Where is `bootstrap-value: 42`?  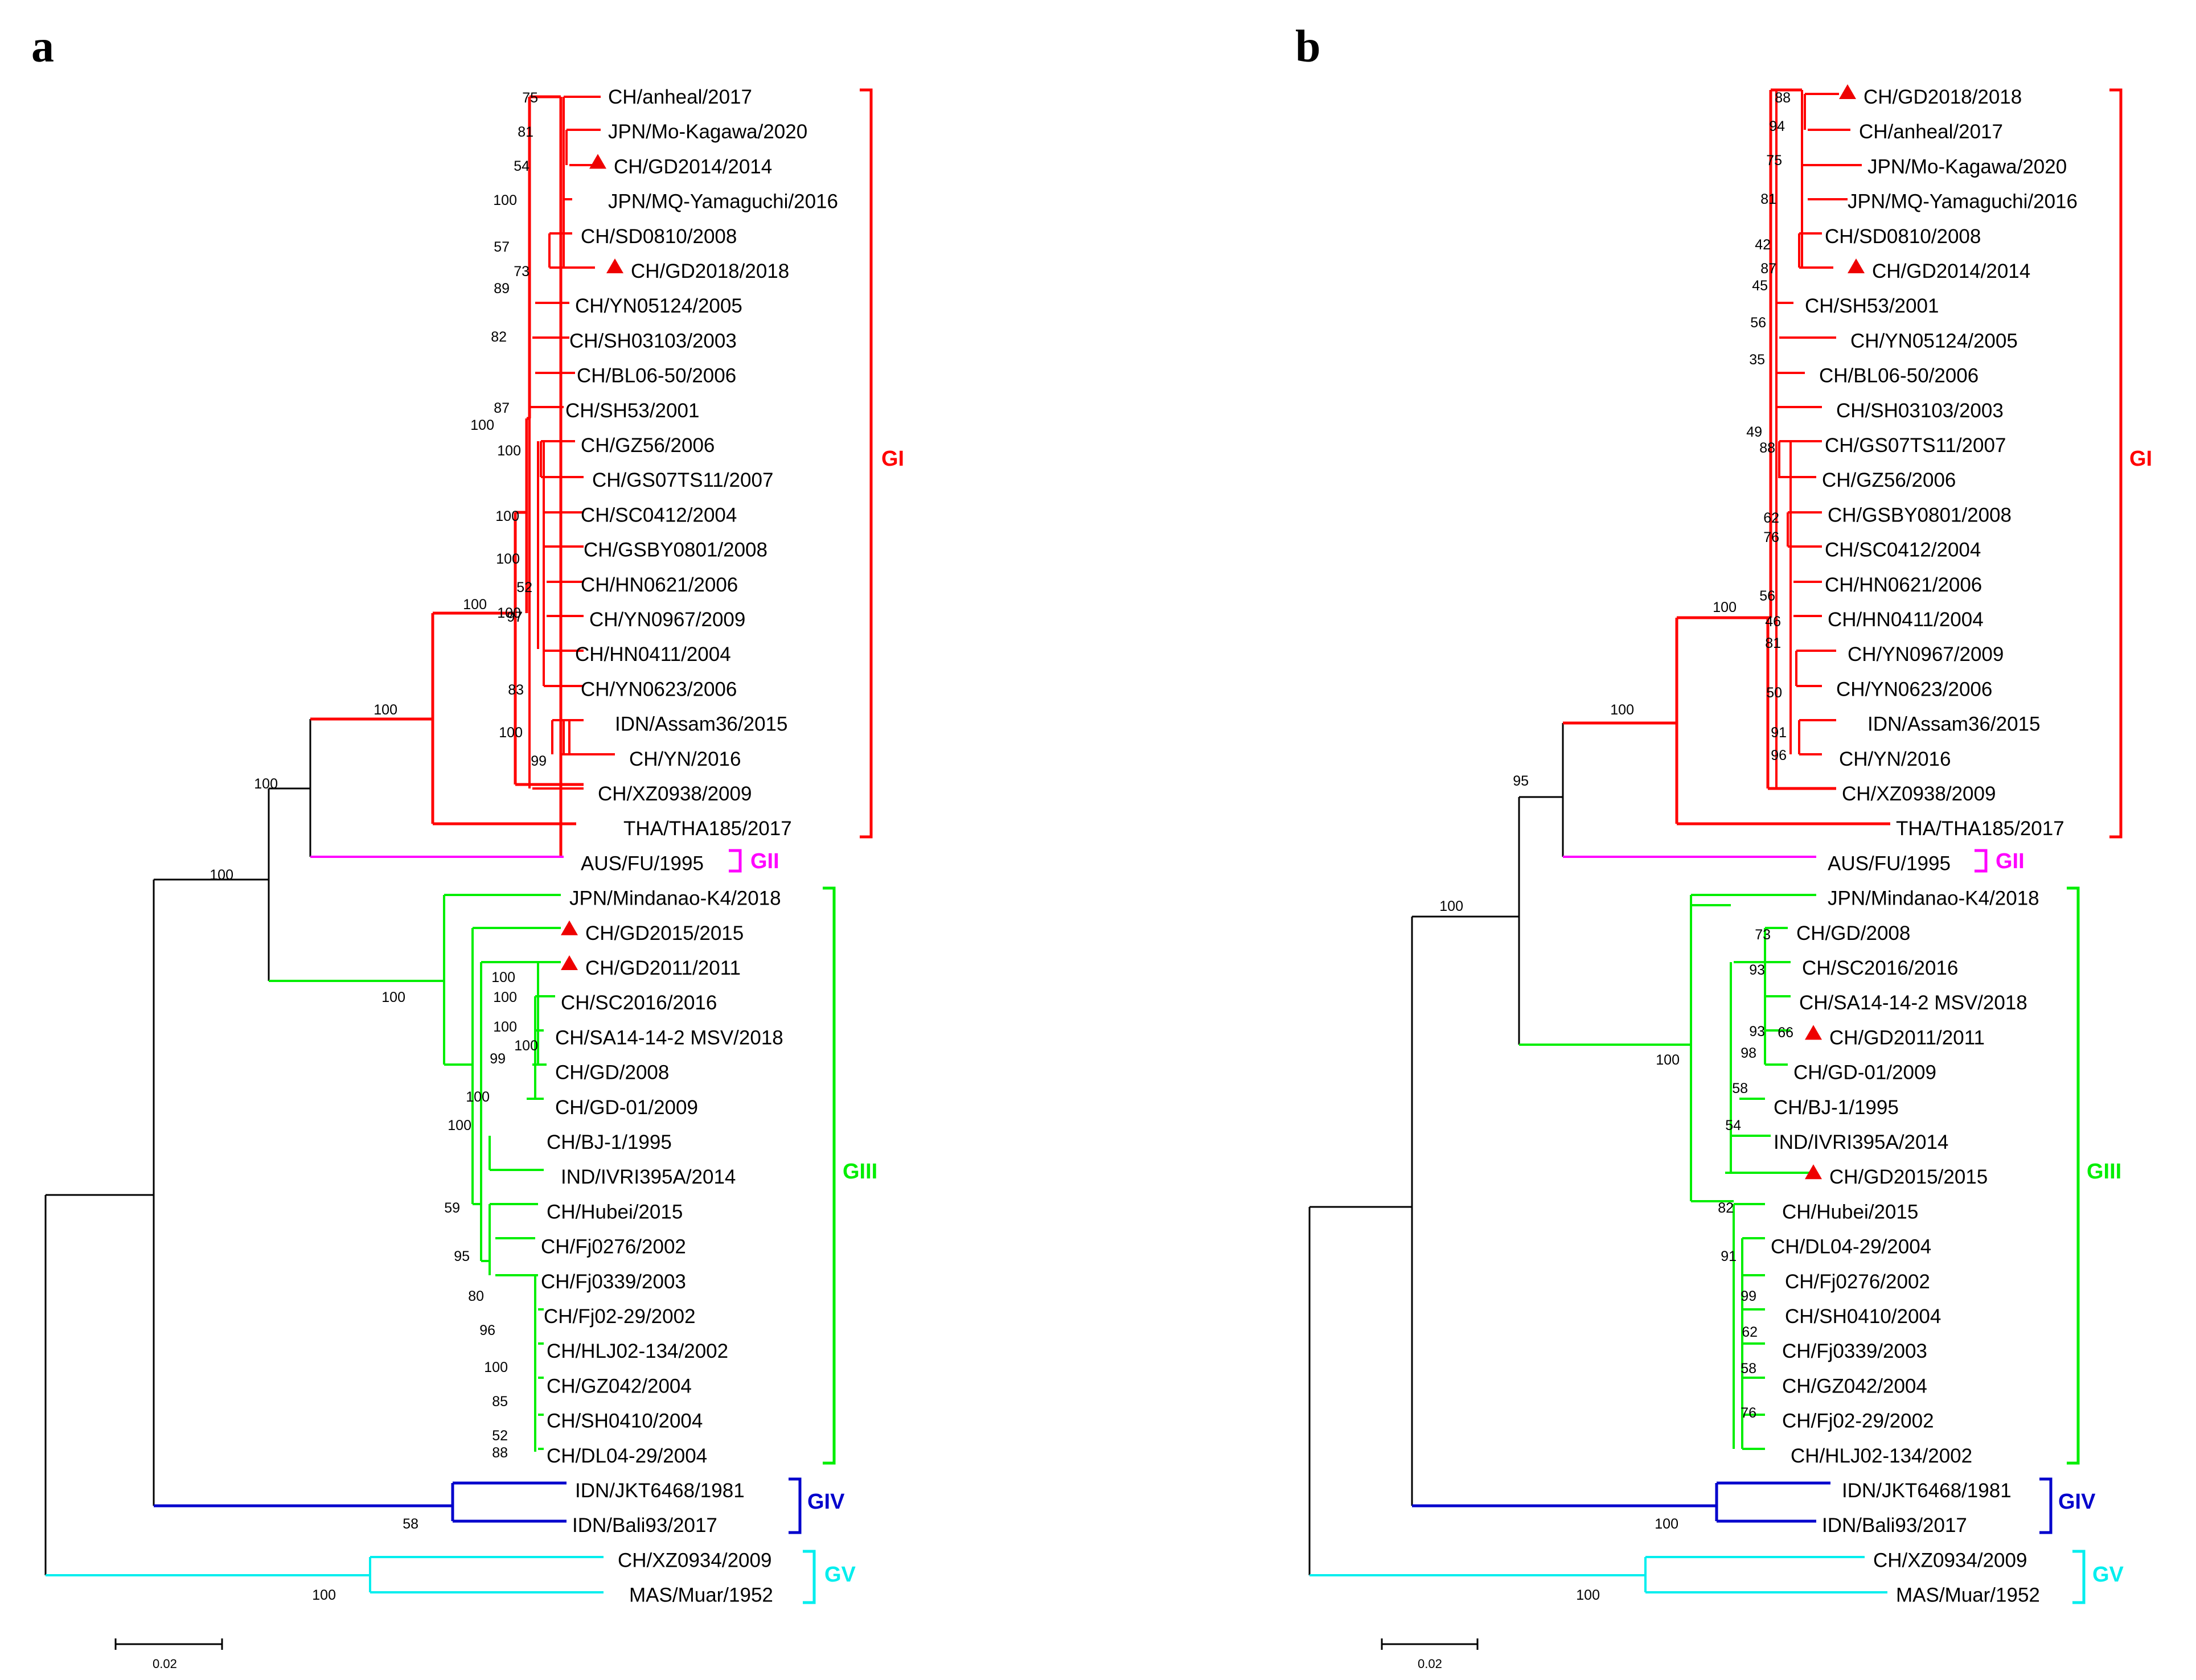
bootstrap-value: 42 is located at coordinates (1763, 245).